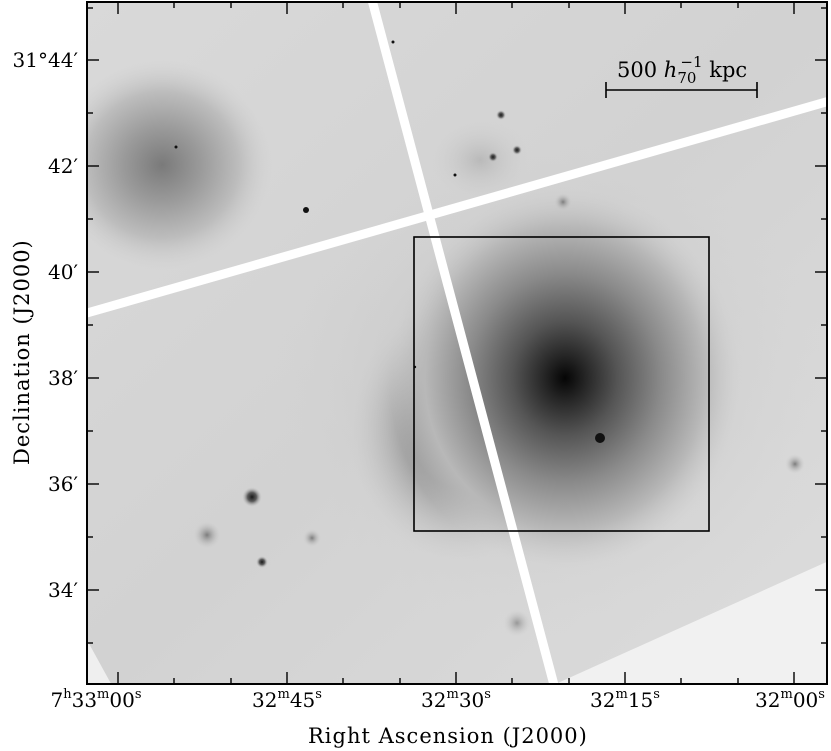  What do you see at coordinates (67, 694) in the screenshot?
I see `x-tick-part: h` at bounding box center [67, 694].